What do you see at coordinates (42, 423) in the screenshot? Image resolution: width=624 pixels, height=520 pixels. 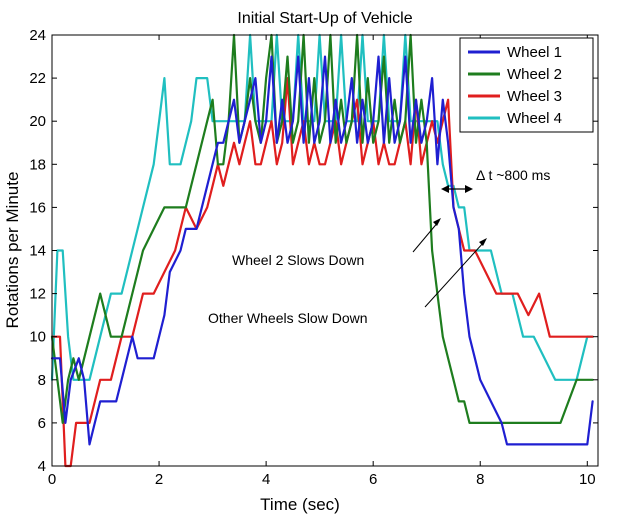 I see `y-tick-label: 6` at bounding box center [42, 423].